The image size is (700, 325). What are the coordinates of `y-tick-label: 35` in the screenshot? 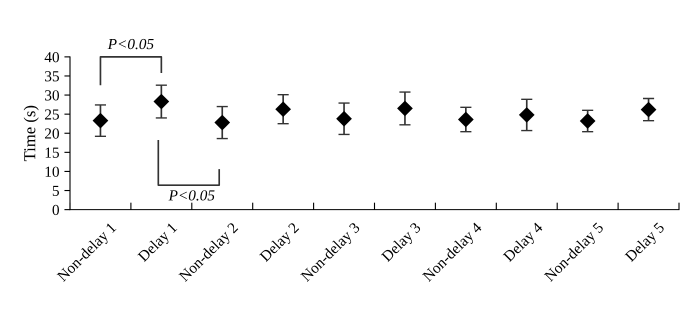 It's located at (52, 76).